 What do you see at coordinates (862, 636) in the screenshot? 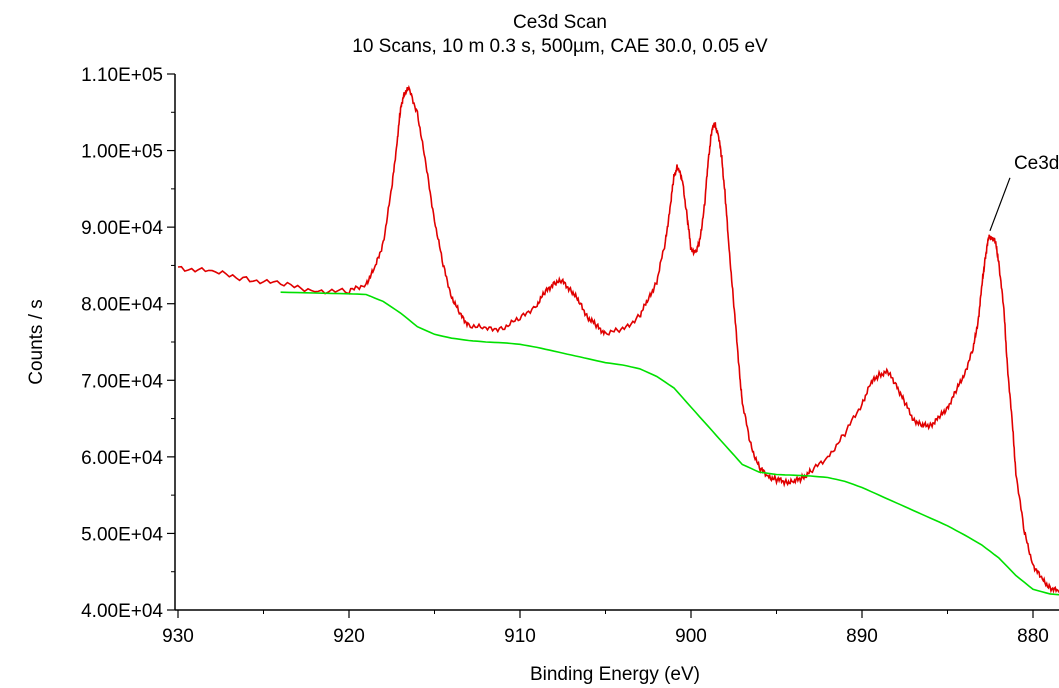
I see `x-tick-label: 890` at bounding box center [862, 636].